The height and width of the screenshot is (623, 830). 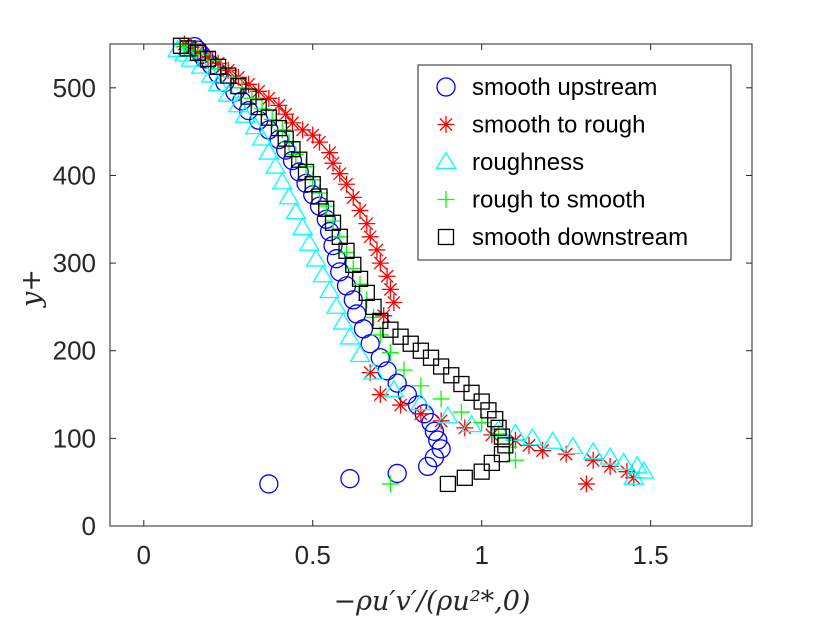 What do you see at coordinates (651, 555) in the screenshot?
I see `x-tick-label: 1.5` at bounding box center [651, 555].